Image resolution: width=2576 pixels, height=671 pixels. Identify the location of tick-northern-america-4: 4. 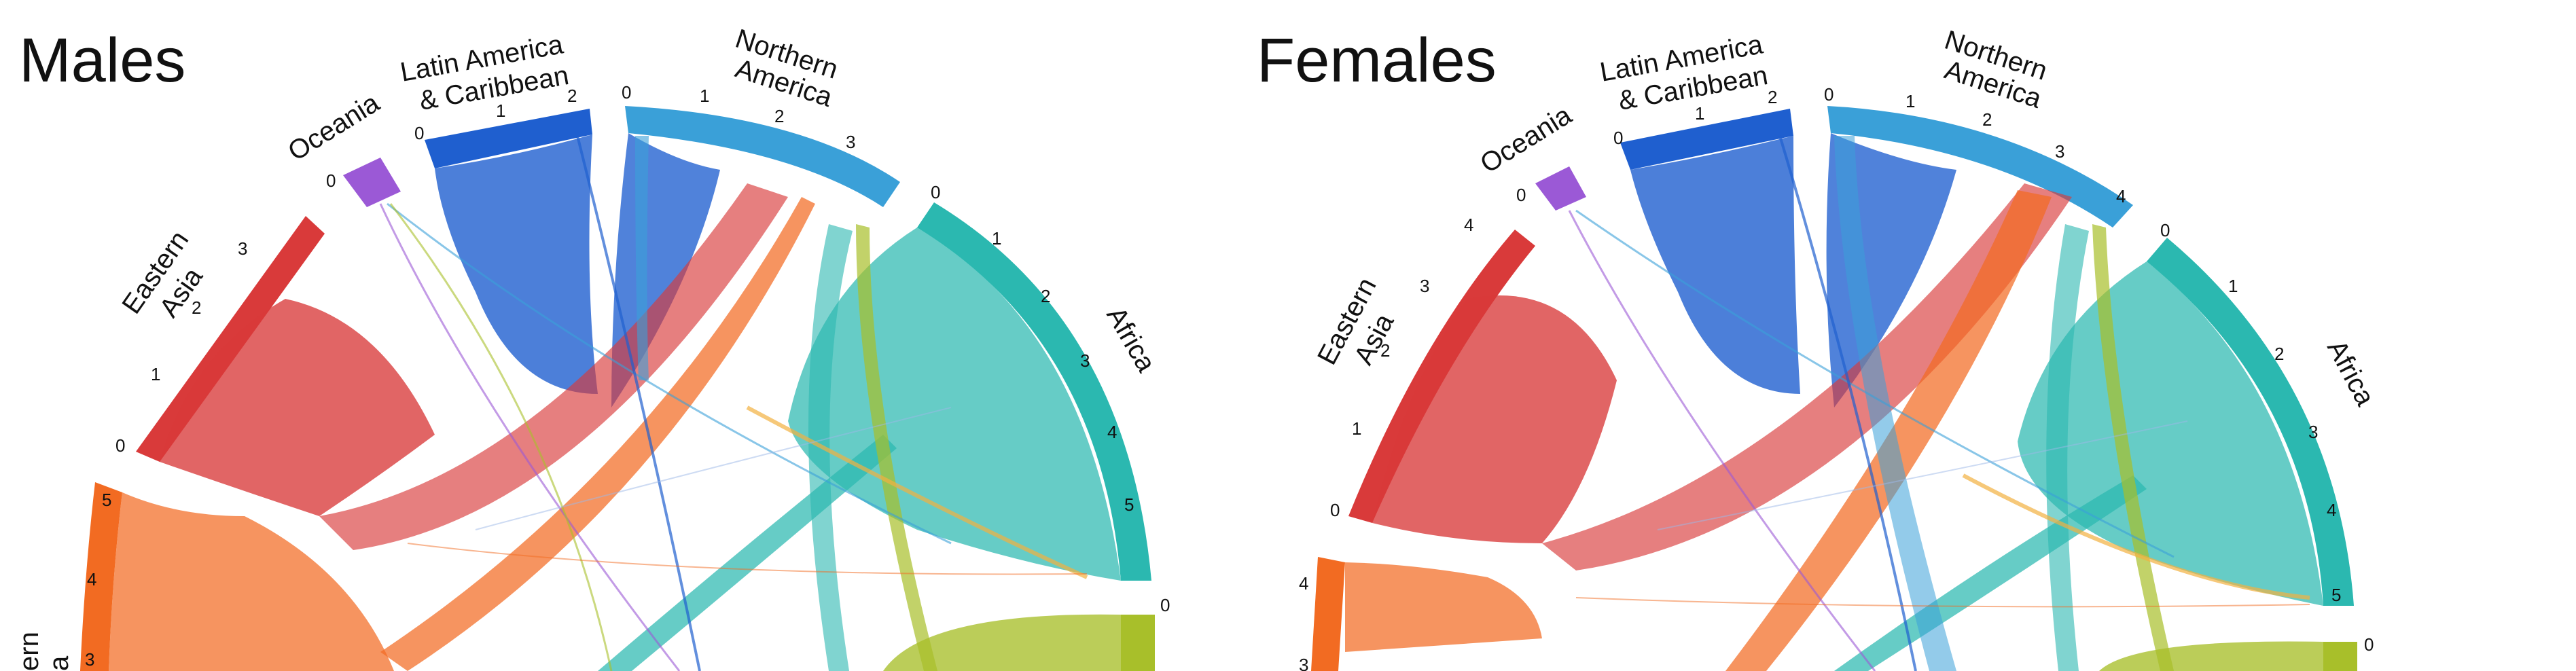
(2121, 196).